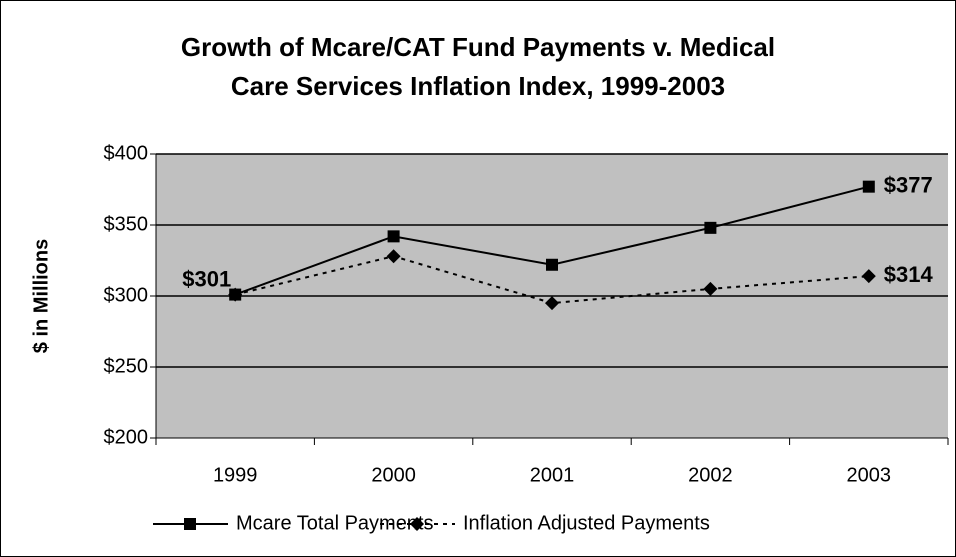  I want to click on series-line, so click(551, 280).